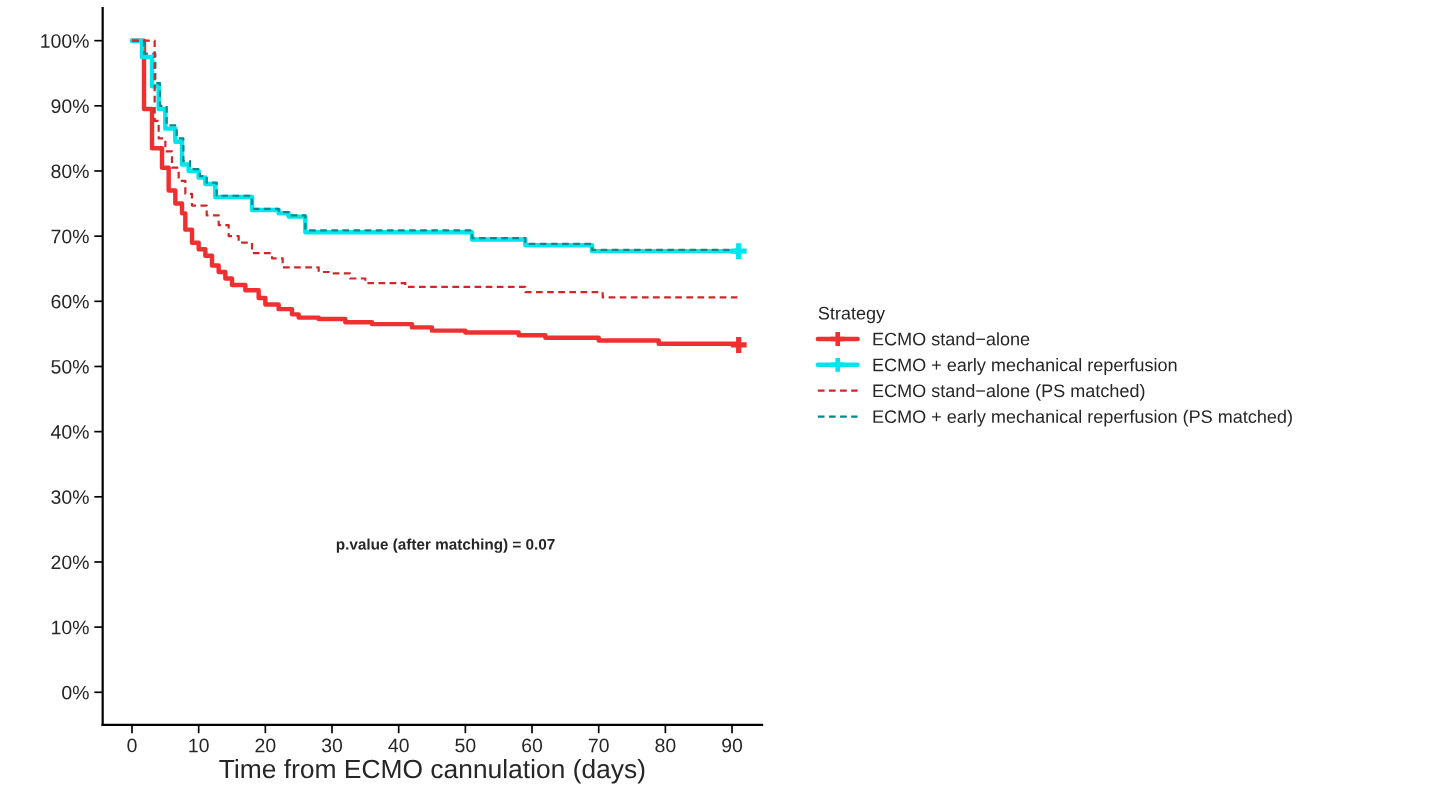 The image size is (1446, 809). What do you see at coordinates (132, 745) in the screenshot?
I see `x-tick-label: 0` at bounding box center [132, 745].